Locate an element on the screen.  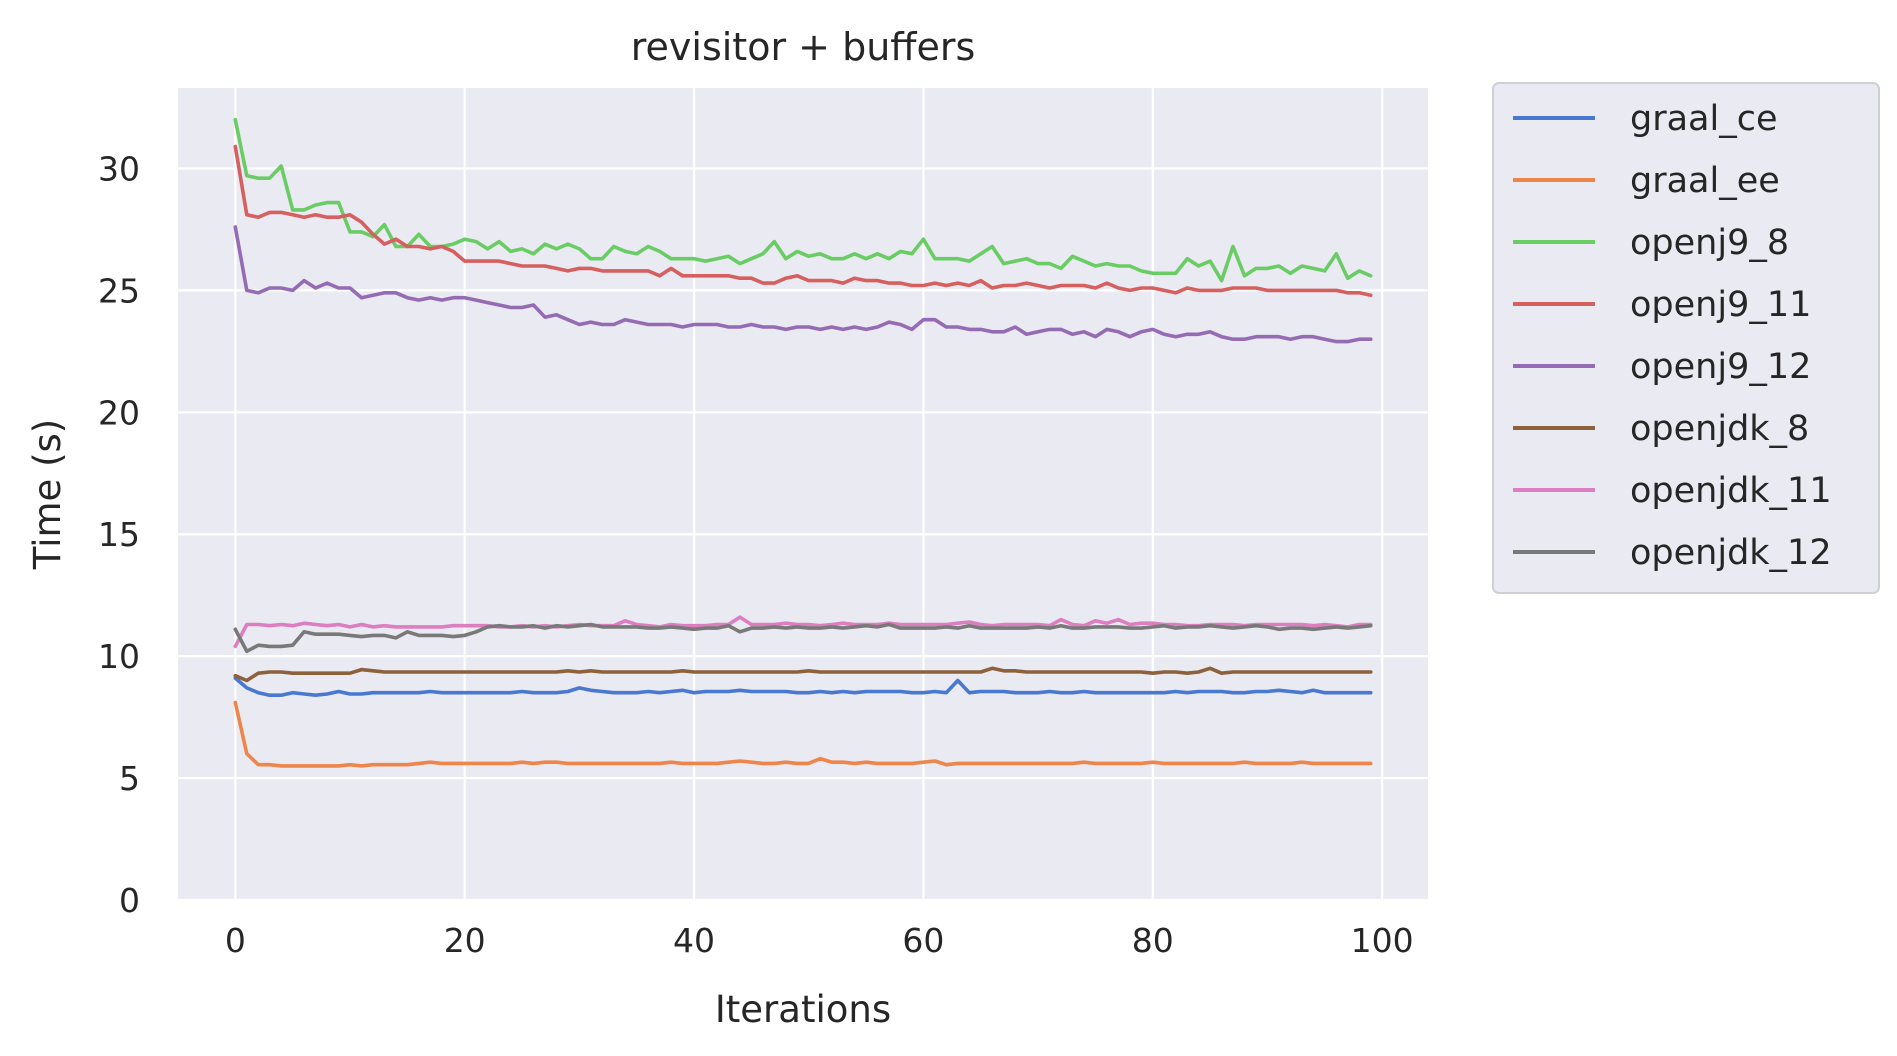
legend-box is located at coordinates (1686, 338).